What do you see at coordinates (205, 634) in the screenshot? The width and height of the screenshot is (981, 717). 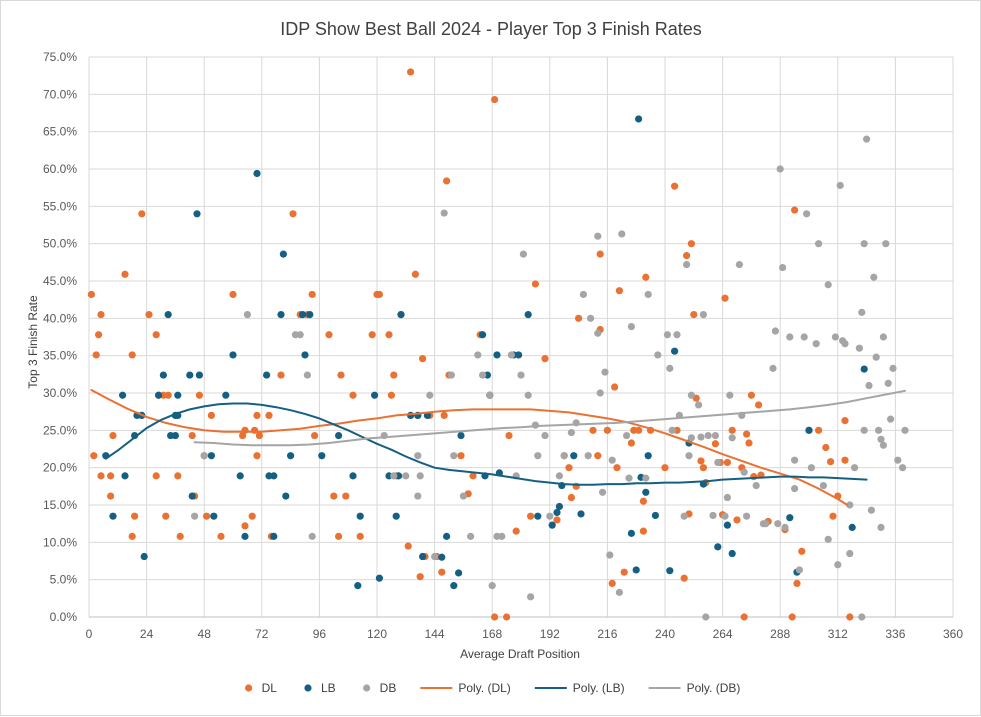 I see `x-tick-label: 48` at bounding box center [205, 634].